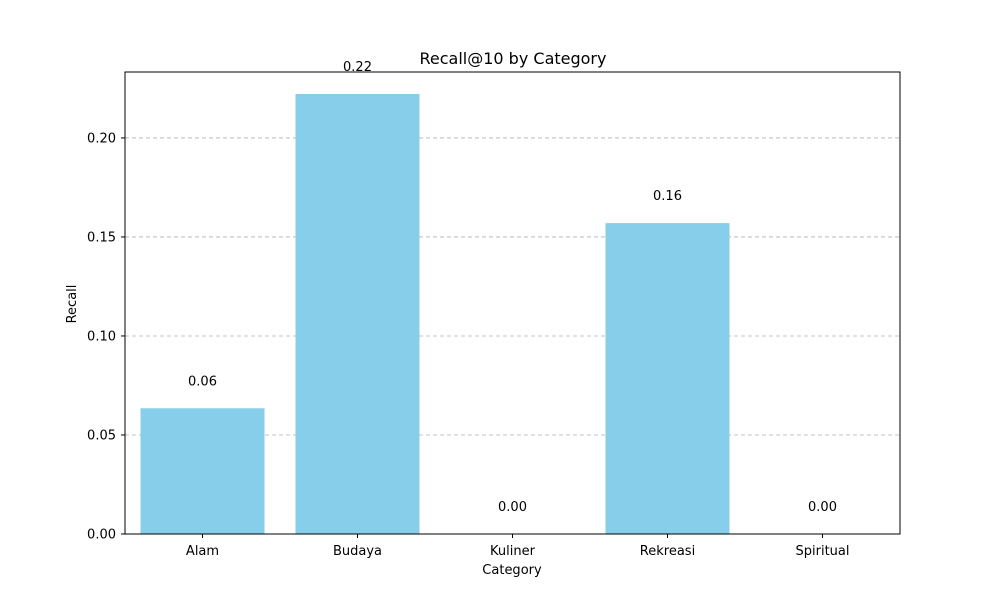 This screenshot has height=600, width=1000. I want to click on x-axis-ticks: Alam Budaya Kuliner Rekreasi Spiritual, so click(518, 546).